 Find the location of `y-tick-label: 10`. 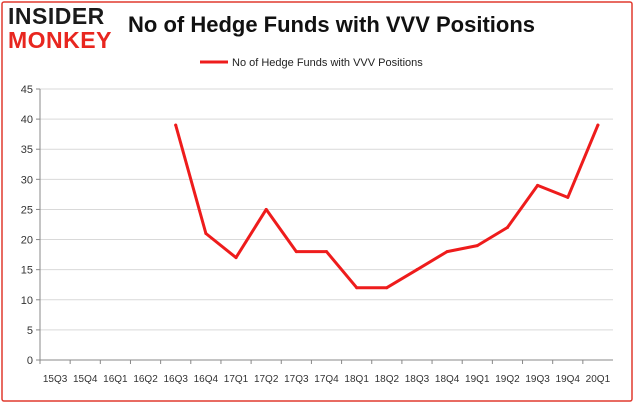

y-tick-label: 10 is located at coordinates (27, 301).